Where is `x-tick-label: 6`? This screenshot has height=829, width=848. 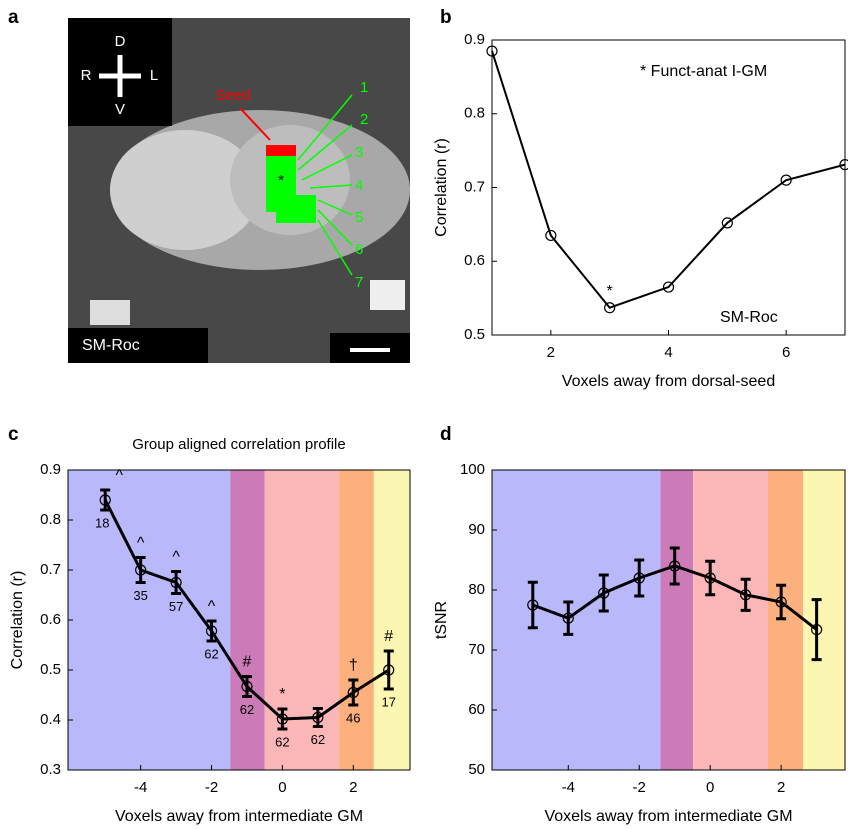 x-tick-label: 6 is located at coordinates (786, 352).